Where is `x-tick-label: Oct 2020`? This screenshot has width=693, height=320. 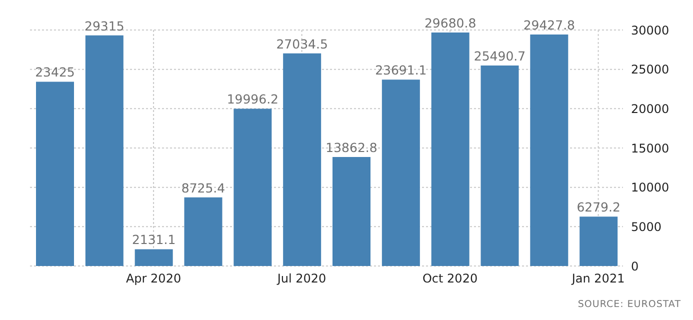
x-tick-label: Oct 2020 is located at coordinates (450, 279).